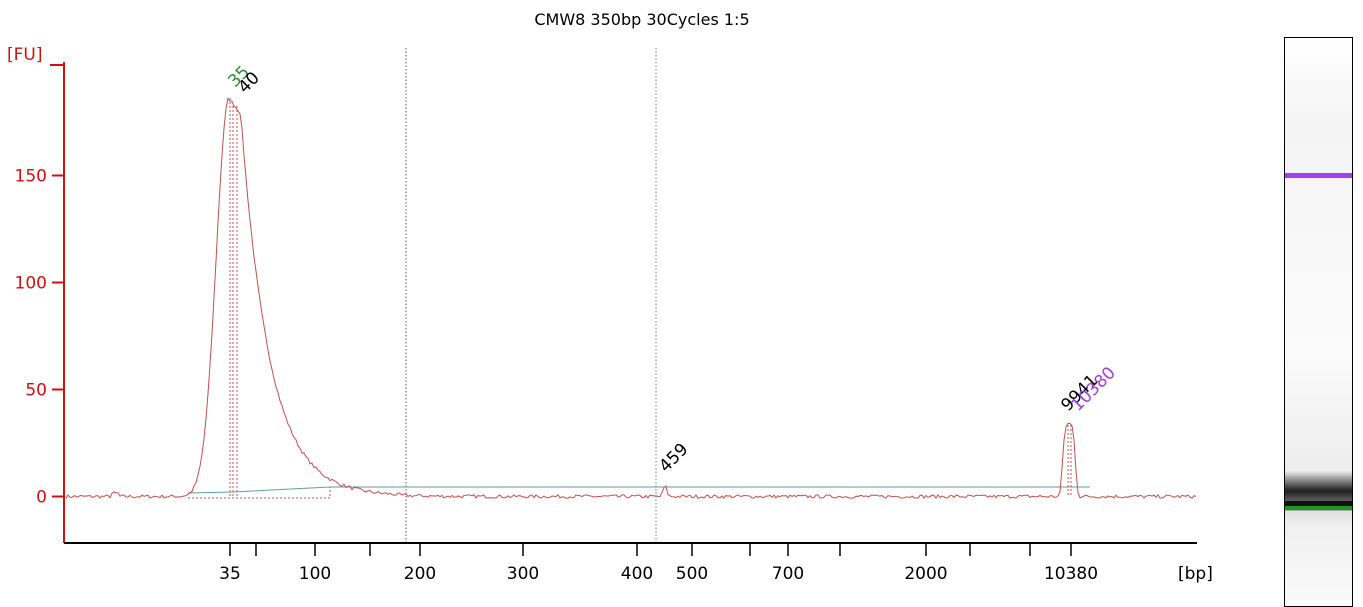 This screenshot has height=607, width=1363. Describe the element at coordinates (31, 177) in the screenshot. I see `y-tick-label: 150` at that location.